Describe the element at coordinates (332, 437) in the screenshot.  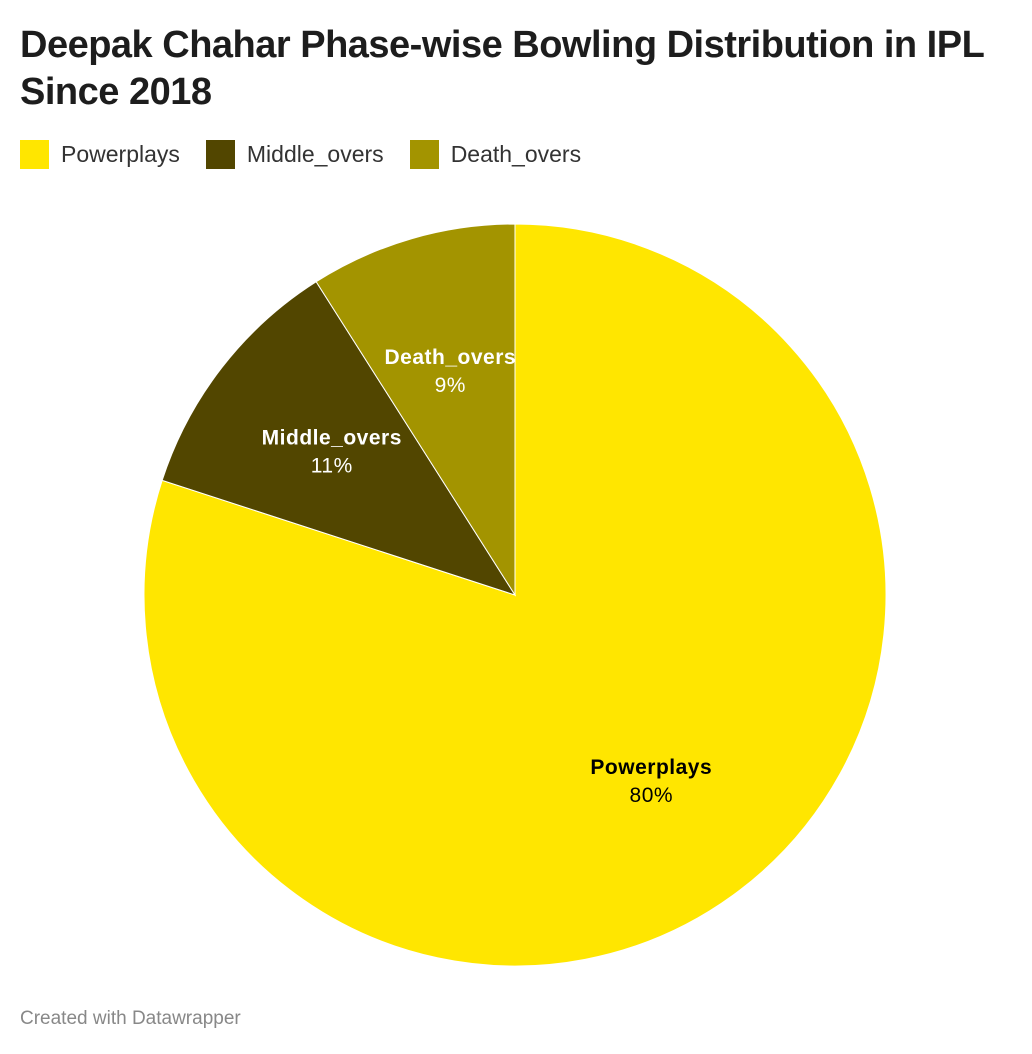
I see `slice-label: Middle_overs` at that location.